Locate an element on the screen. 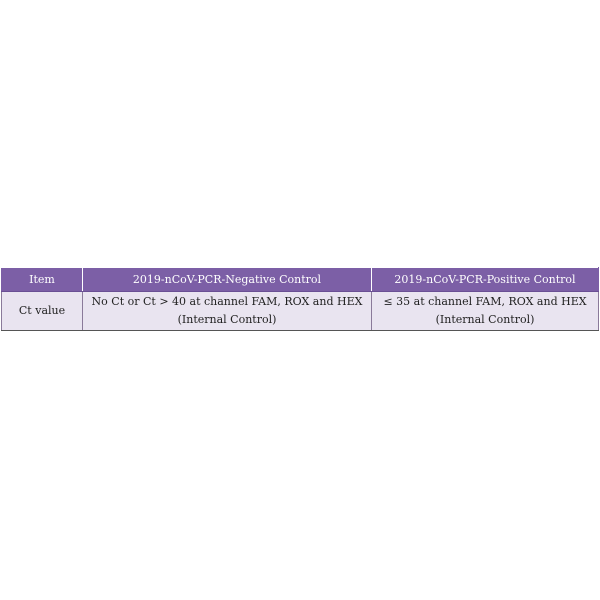 Image resolution: width=600 pixels, height=600 pixels. positive-line-1: ≤ 35 at channel FAM, ROX and HEX is located at coordinates (485, 301).